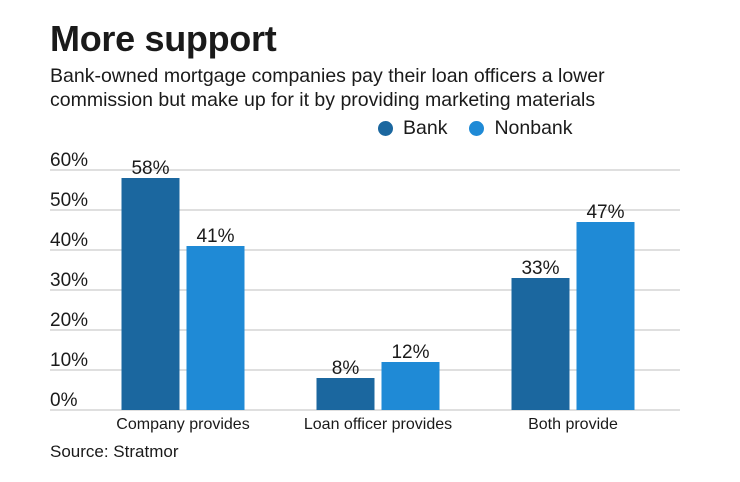  Describe the element at coordinates (69, 360) in the screenshot. I see `y-tick-label: 10%` at that location.